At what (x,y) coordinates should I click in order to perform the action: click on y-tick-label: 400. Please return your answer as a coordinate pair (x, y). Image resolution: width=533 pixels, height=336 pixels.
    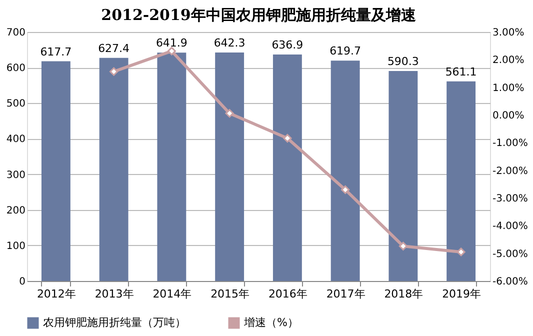
    Looking at the image, I should click on (16, 140).